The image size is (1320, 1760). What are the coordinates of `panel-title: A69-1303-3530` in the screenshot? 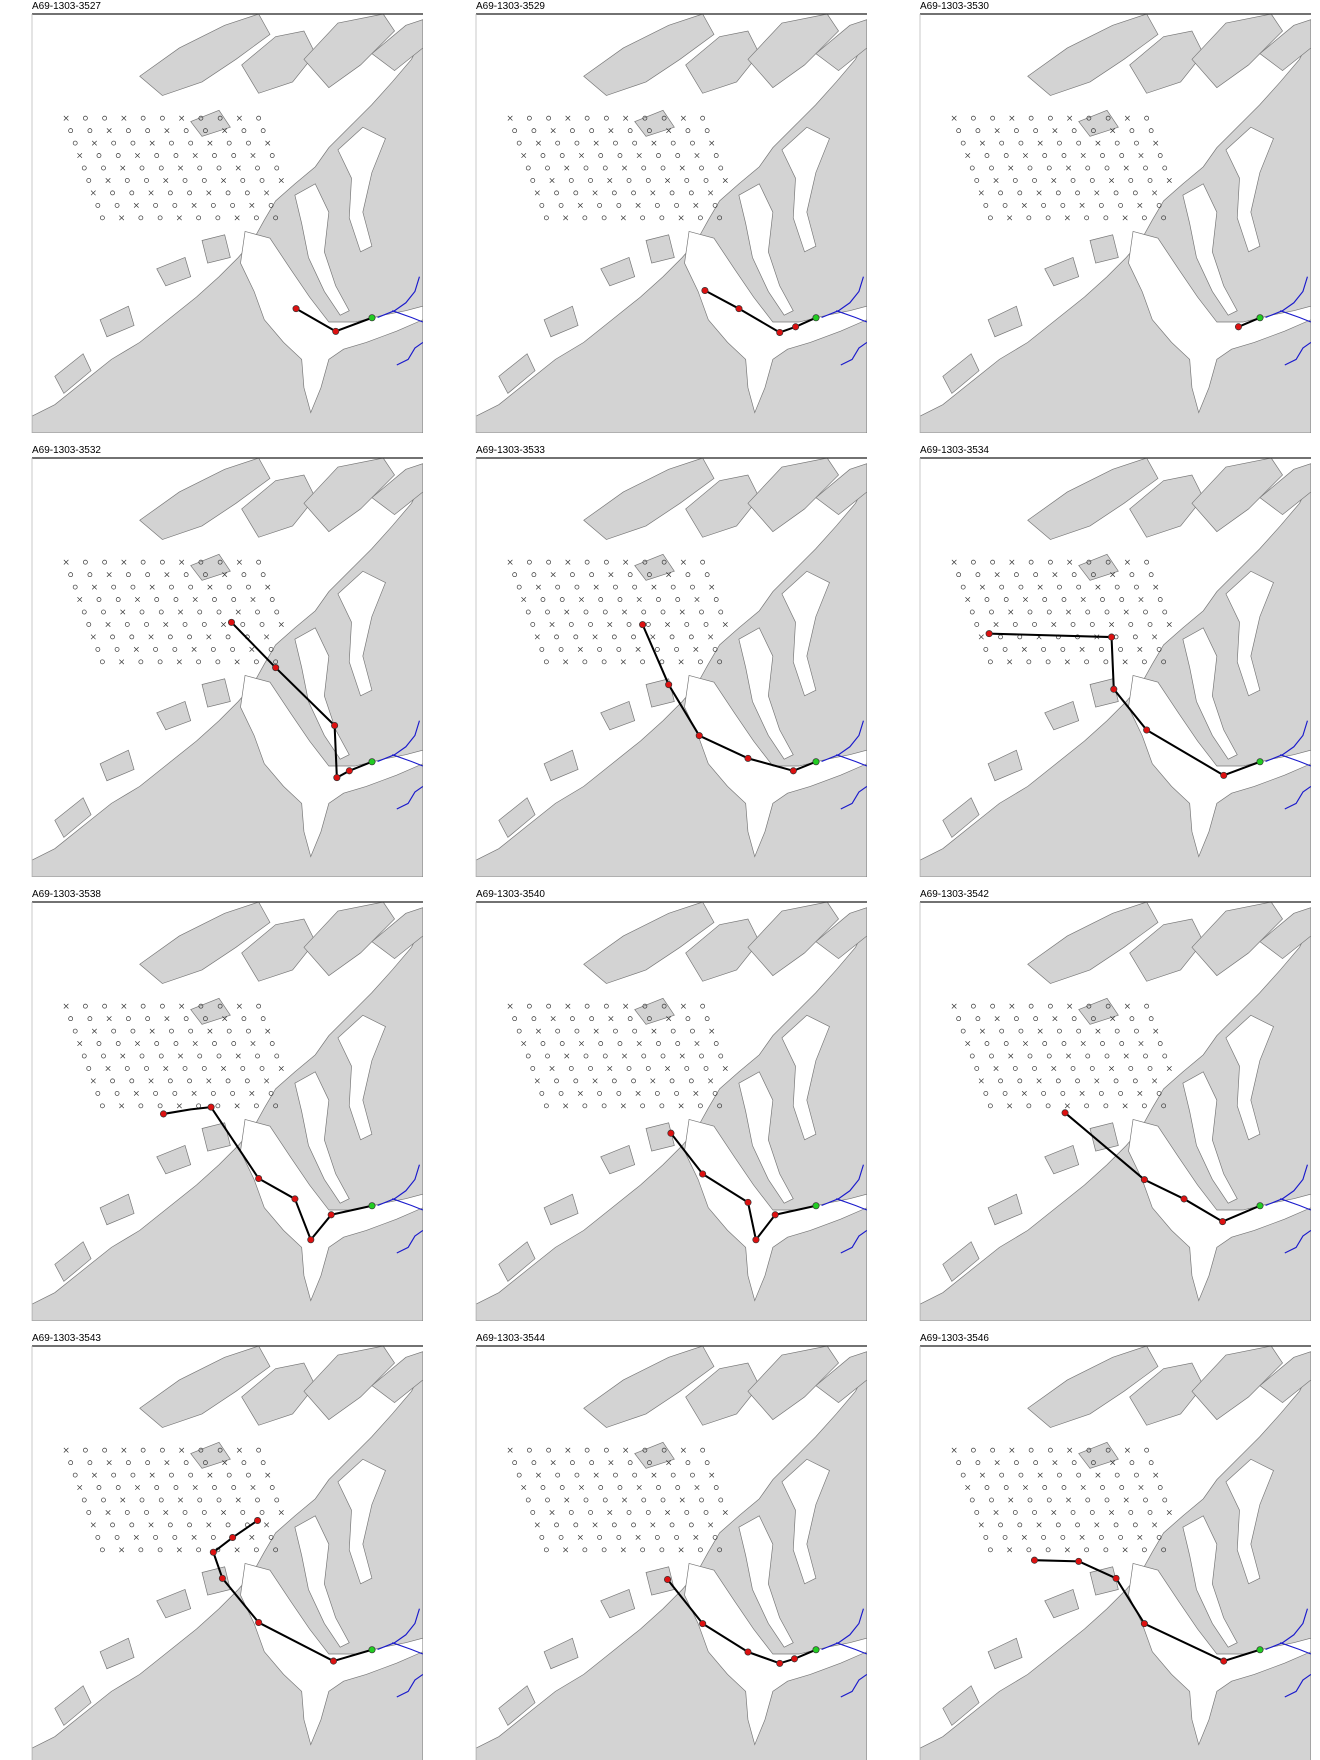 It's located at (954, 6).